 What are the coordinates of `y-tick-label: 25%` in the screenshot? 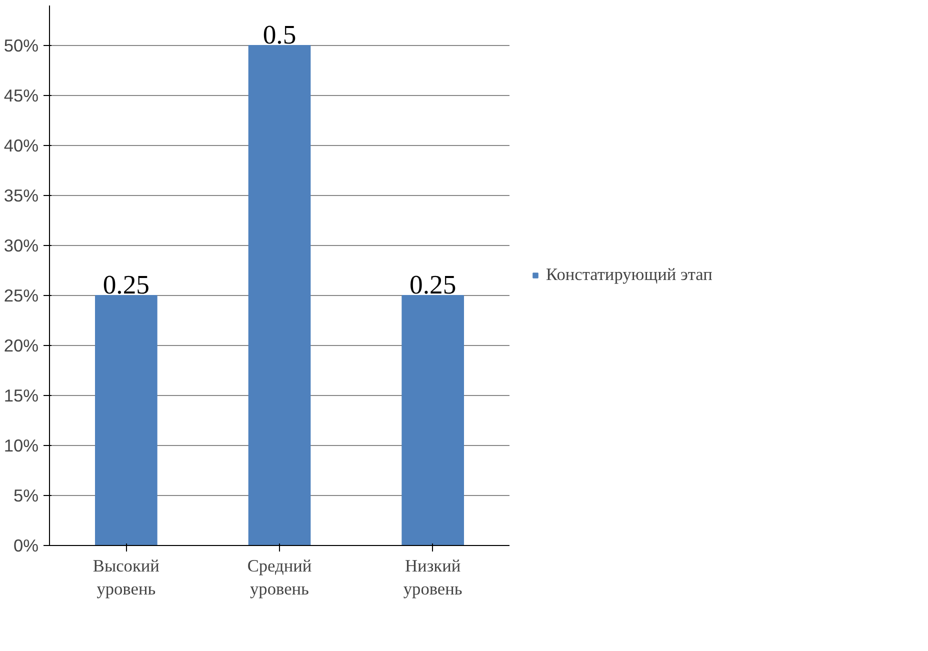 It's located at (21, 296).